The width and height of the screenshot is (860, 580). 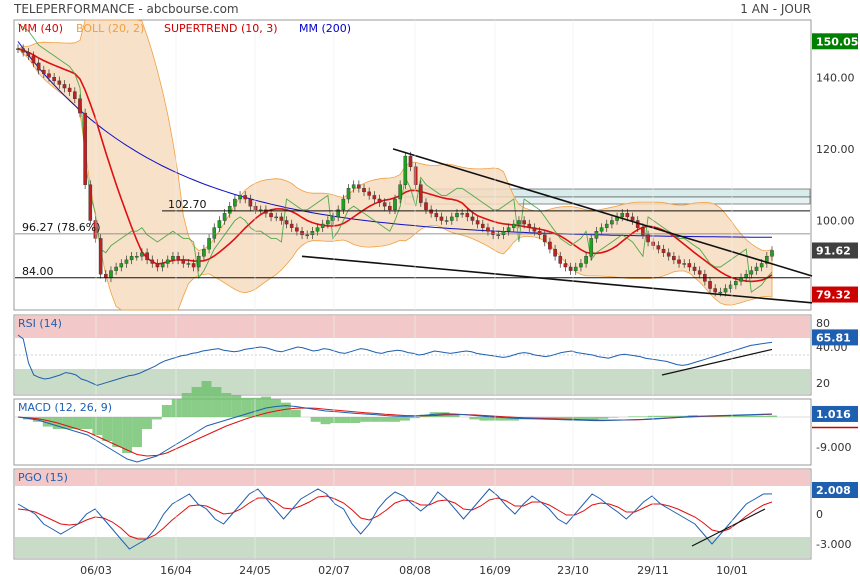 I want to click on pgo-layer: 0 -3.000 2.008, so click(x=437, y=516).